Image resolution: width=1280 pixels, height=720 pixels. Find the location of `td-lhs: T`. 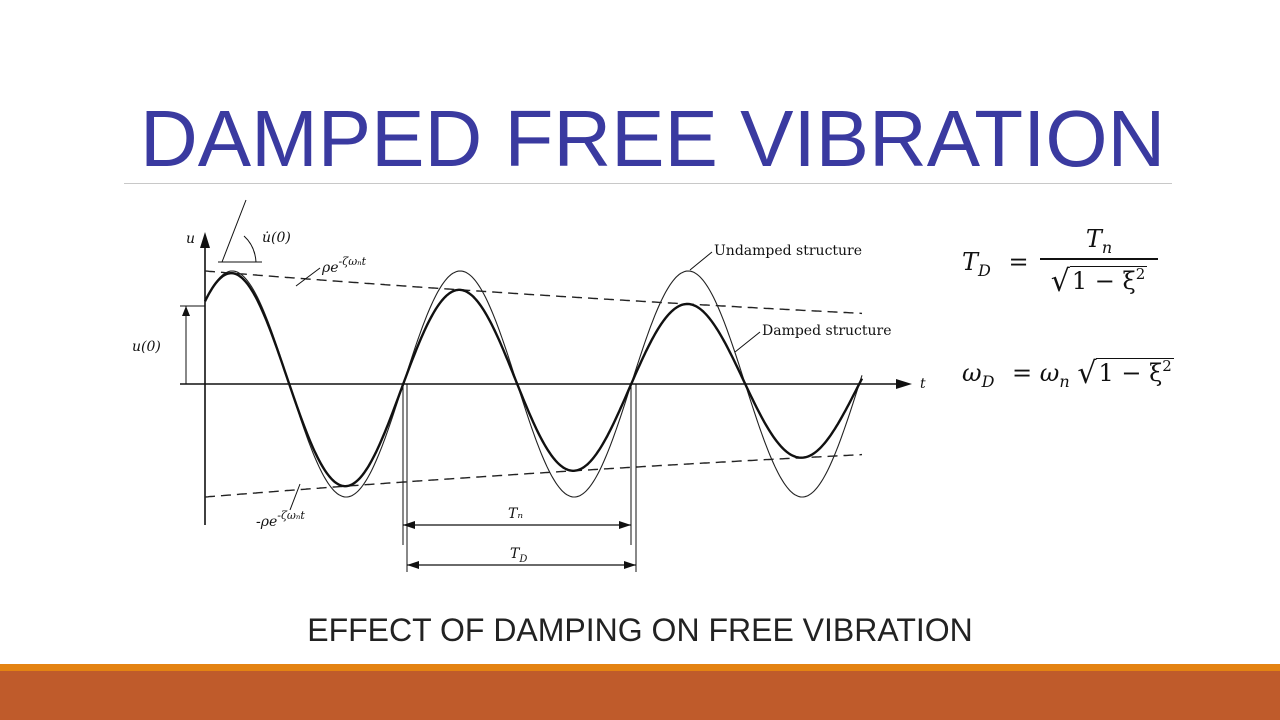

td-lhs: T is located at coordinates (970, 262).